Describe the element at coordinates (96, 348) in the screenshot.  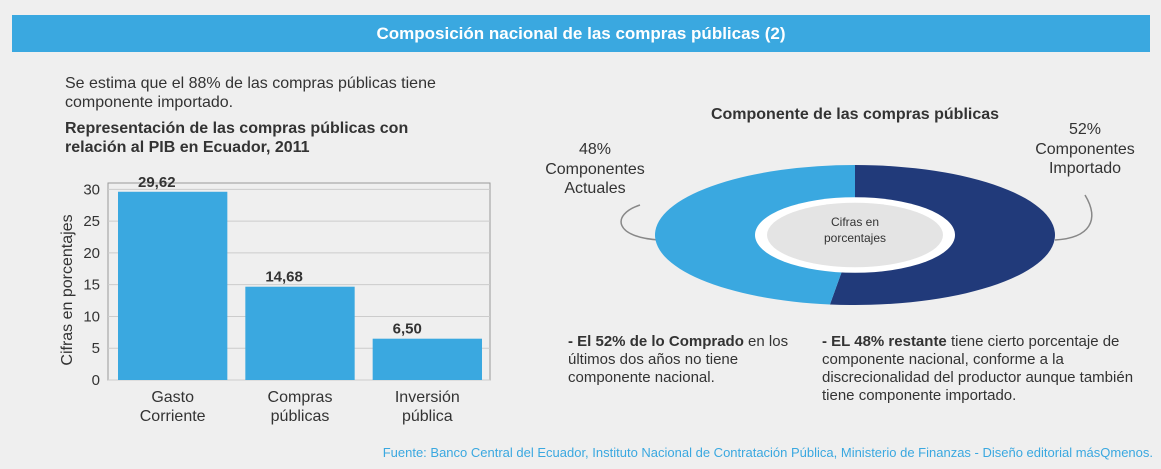
I see `y-tick-label: 5` at that location.